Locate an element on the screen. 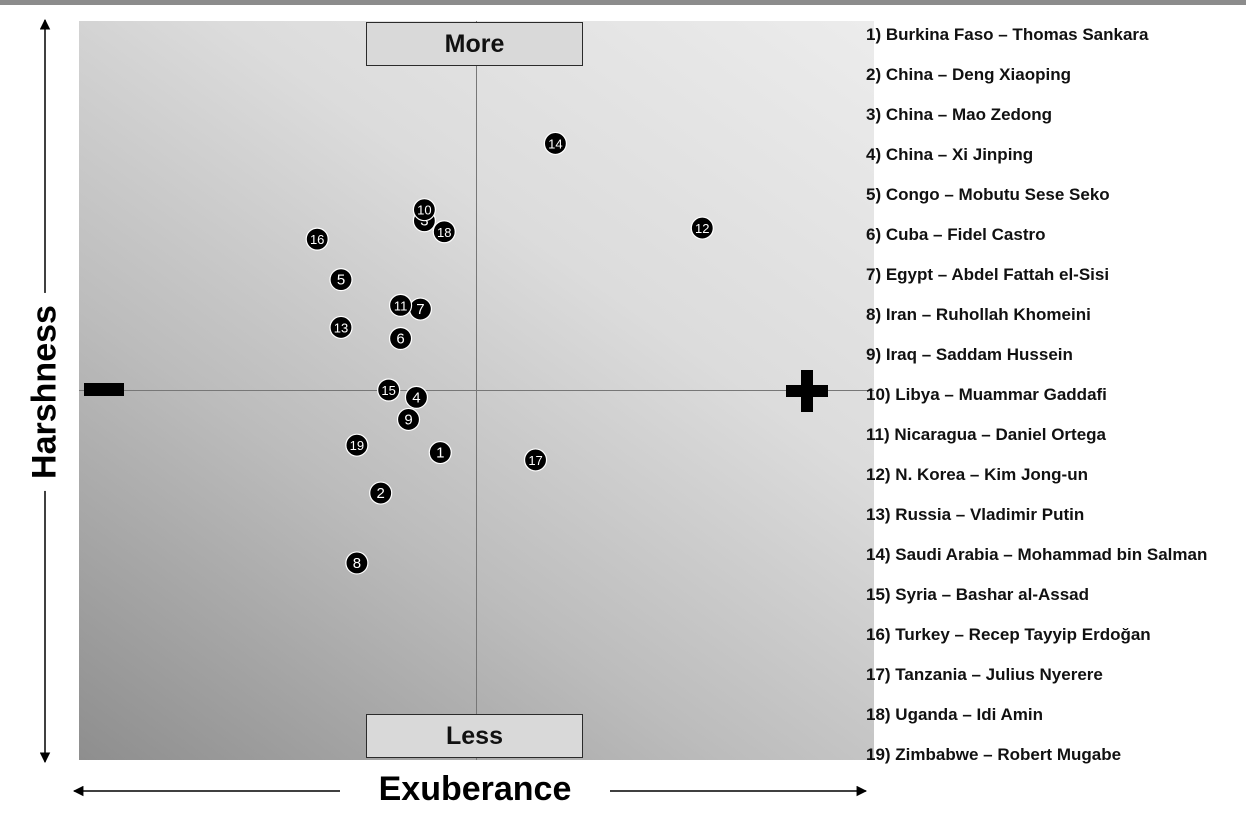 The width and height of the screenshot is (1246, 822). plus-icon is located at coordinates (807, 391).